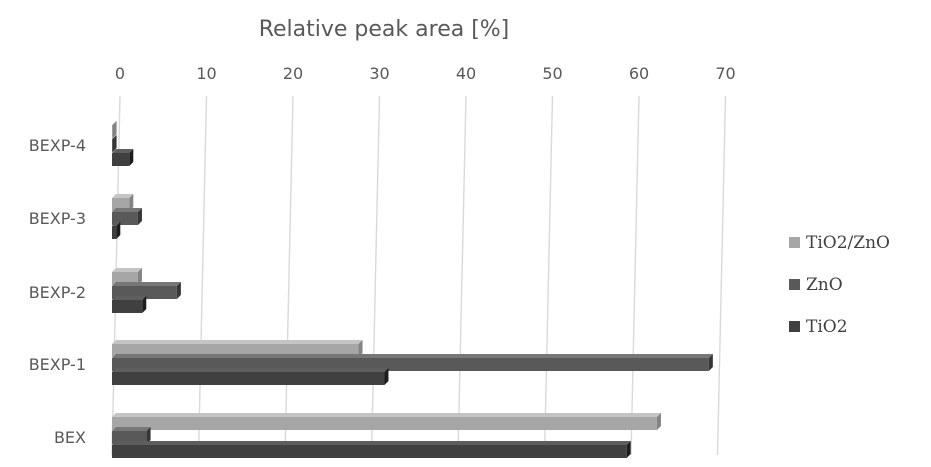 The width and height of the screenshot is (931, 467). I want to click on bar-BEXP-4-TiO2/ZnO, so click(114, 129).